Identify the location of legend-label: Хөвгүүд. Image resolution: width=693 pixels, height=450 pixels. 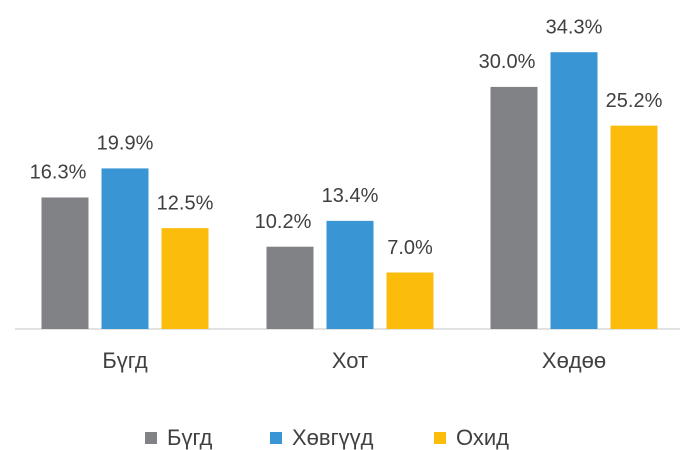
(333, 437).